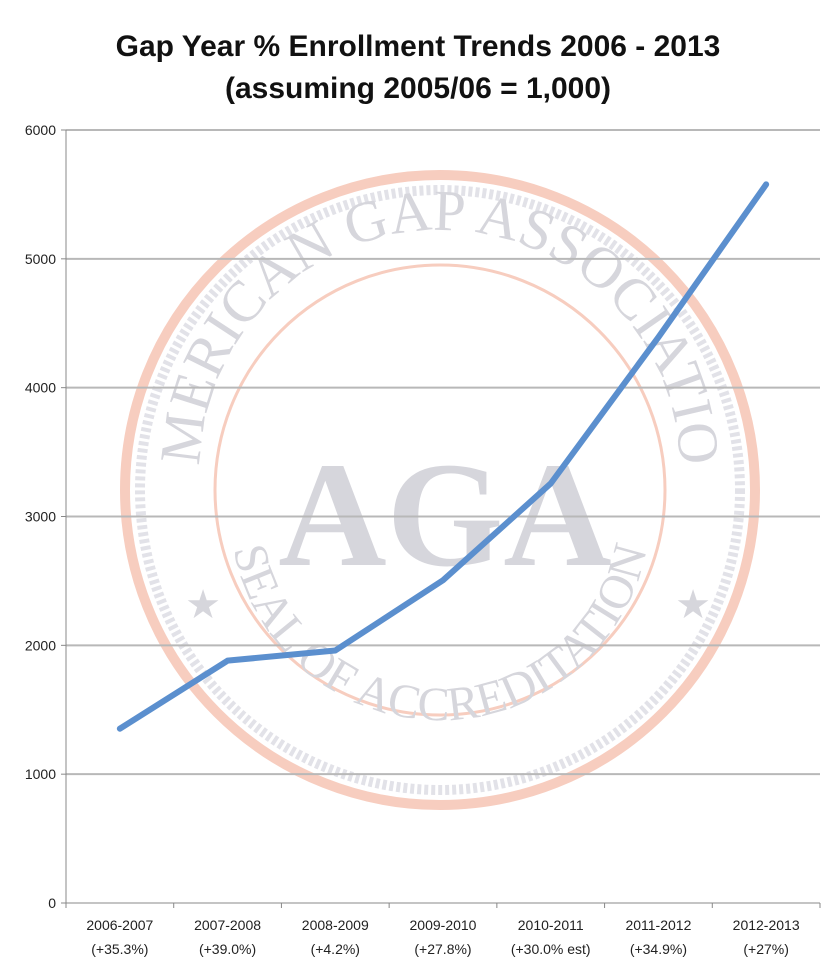 The height and width of the screenshot is (968, 836). What do you see at coordinates (335, 925) in the screenshot?
I see `x-tick-label: 2008-2009` at bounding box center [335, 925].